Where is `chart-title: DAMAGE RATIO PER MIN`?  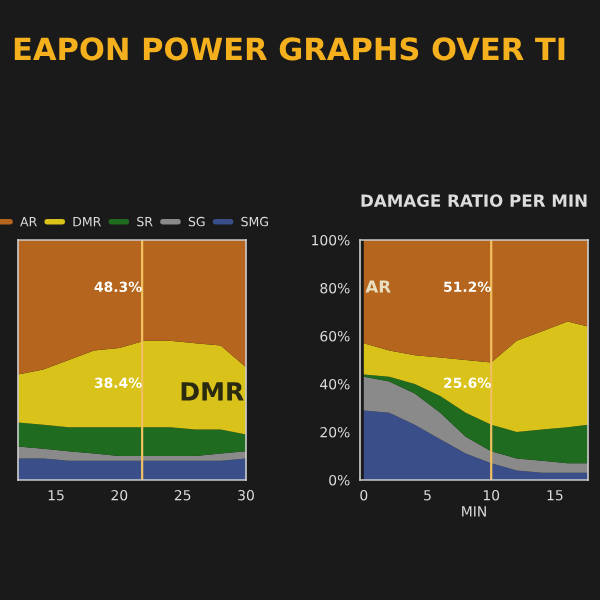
chart-title: DAMAGE RATIO PER MIN is located at coordinates (474, 200).